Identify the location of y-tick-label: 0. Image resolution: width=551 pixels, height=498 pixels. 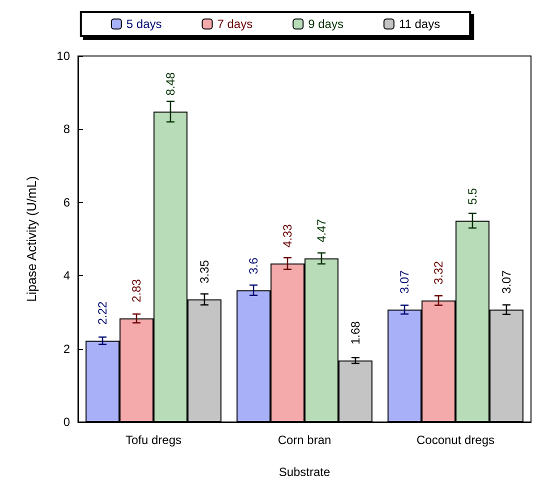
(66, 422).